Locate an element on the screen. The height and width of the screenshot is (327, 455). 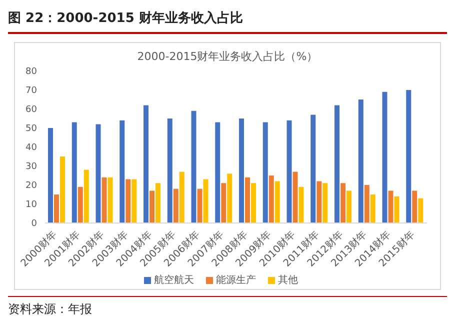
y-tick-label: 0 is located at coordinates (34, 224).